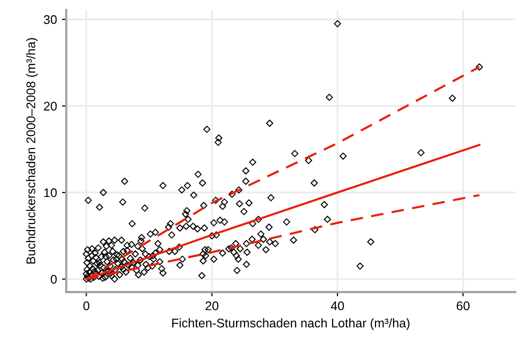 The width and height of the screenshot is (530, 340). I want to click on y-tick-label: 30, so click(50, 19).